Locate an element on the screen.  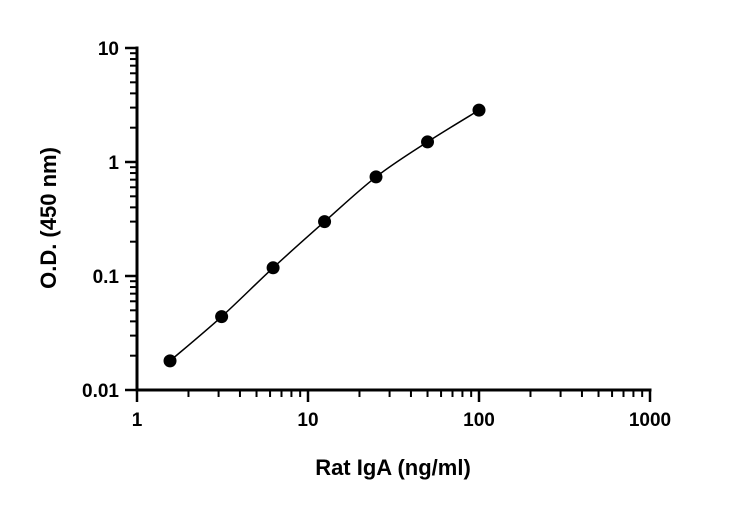
x-axis-label: Rat IgA (ng/ml) is located at coordinates (393, 467).